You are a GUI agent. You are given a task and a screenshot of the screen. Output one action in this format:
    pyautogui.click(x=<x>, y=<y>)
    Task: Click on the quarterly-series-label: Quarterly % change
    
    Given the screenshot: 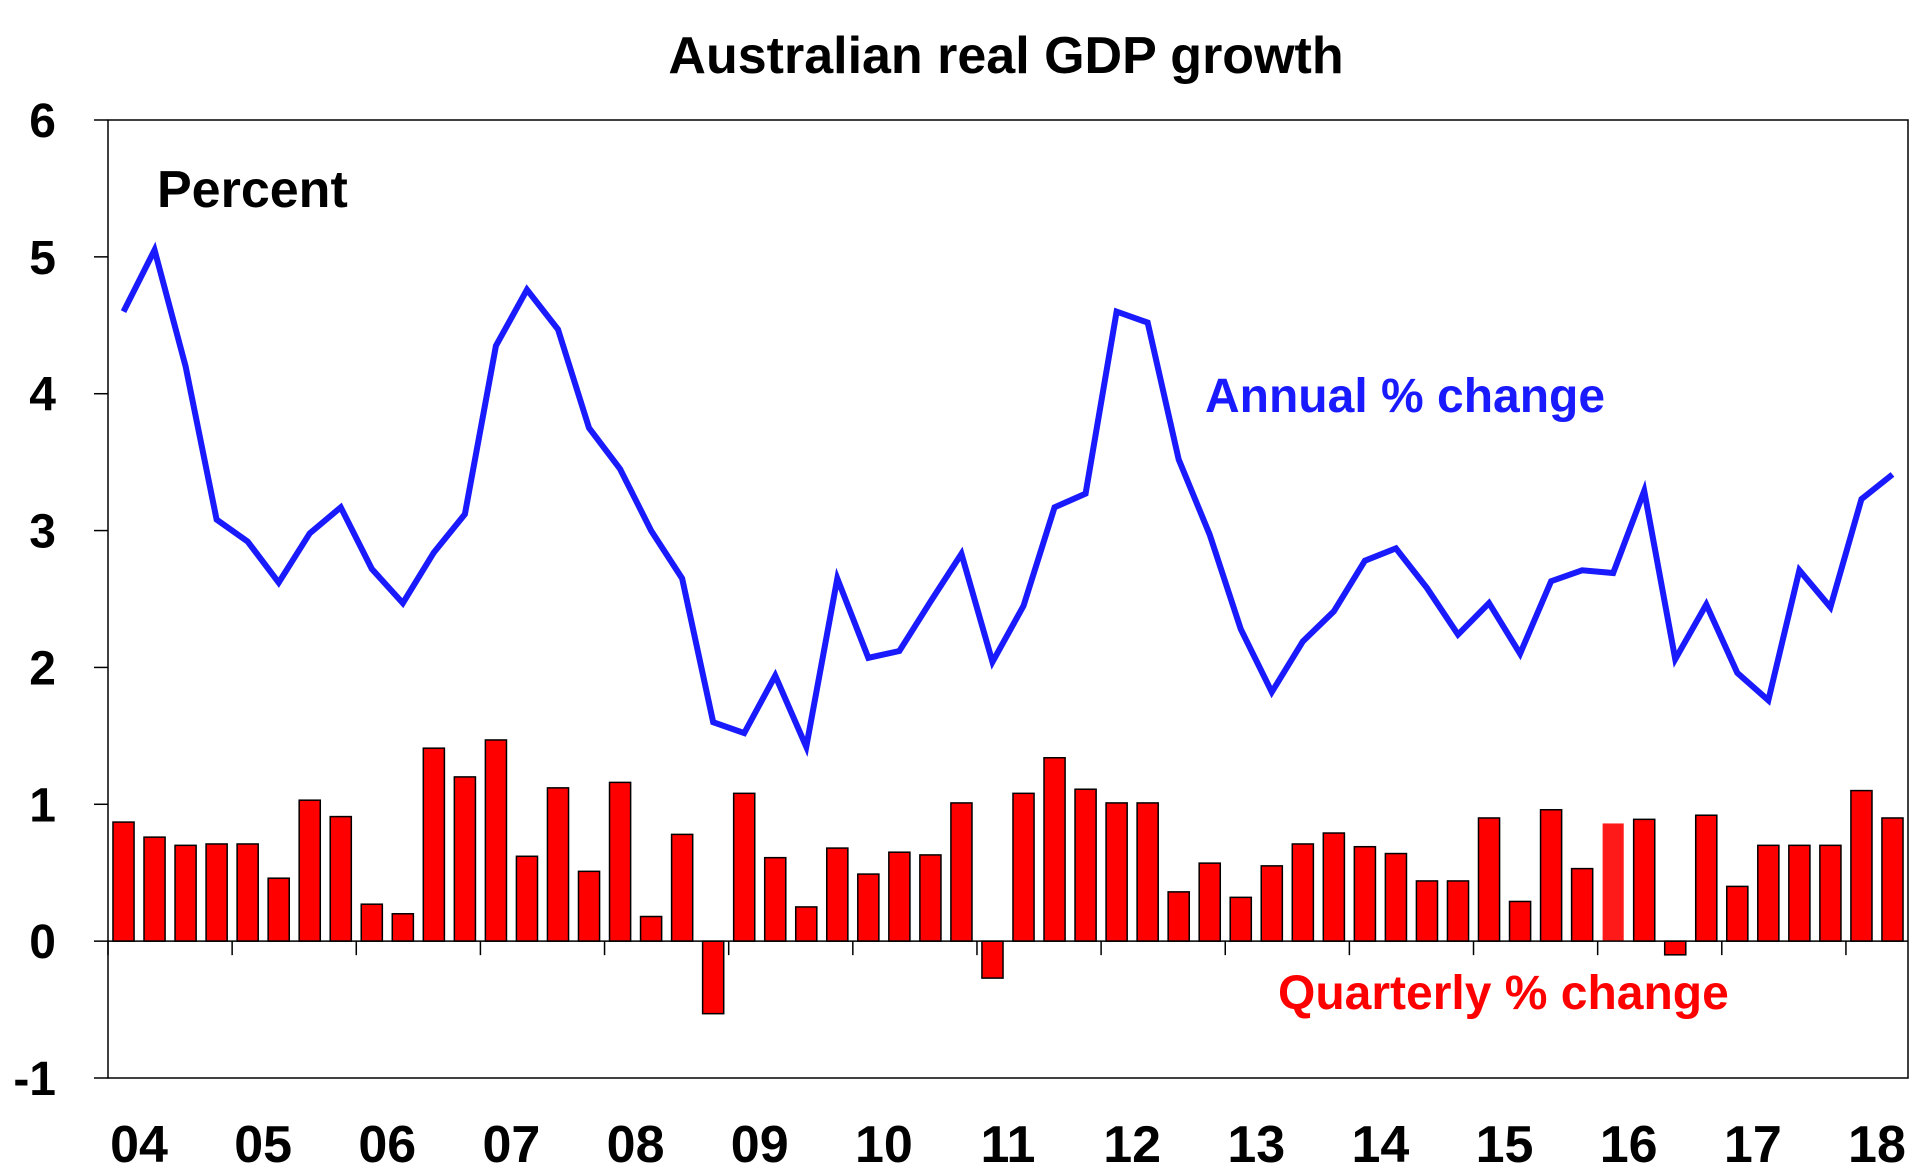 What is the action you would take?
    pyautogui.click(x=1503, y=993)
    